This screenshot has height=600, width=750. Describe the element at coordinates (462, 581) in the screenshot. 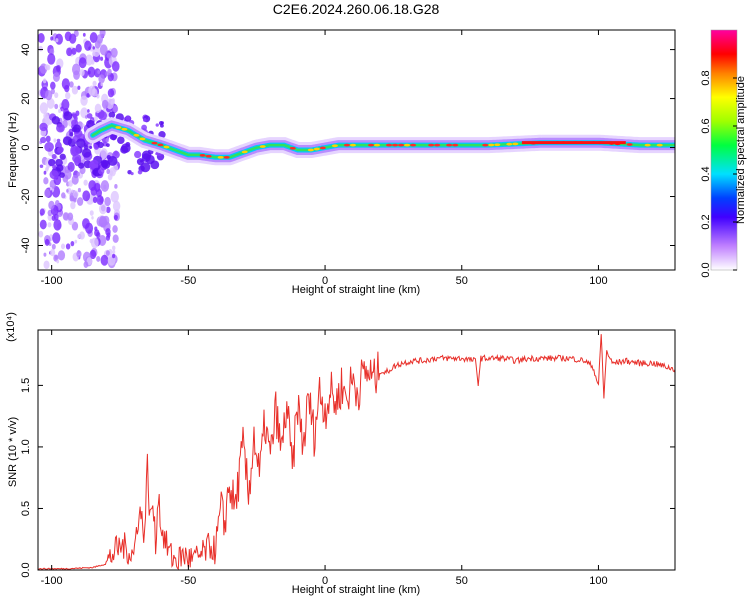

I see `snr-x-tick-label: 50` at that location.